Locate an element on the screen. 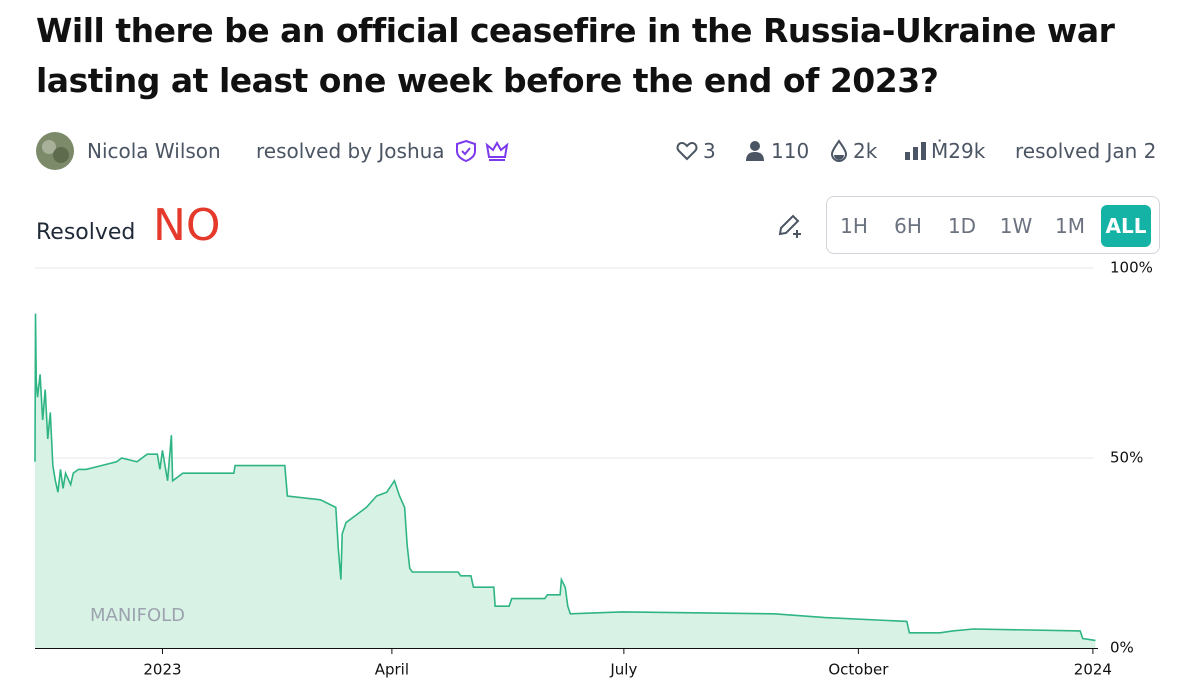  y-tick-label: 100% is located at coordinates (1131, 268).